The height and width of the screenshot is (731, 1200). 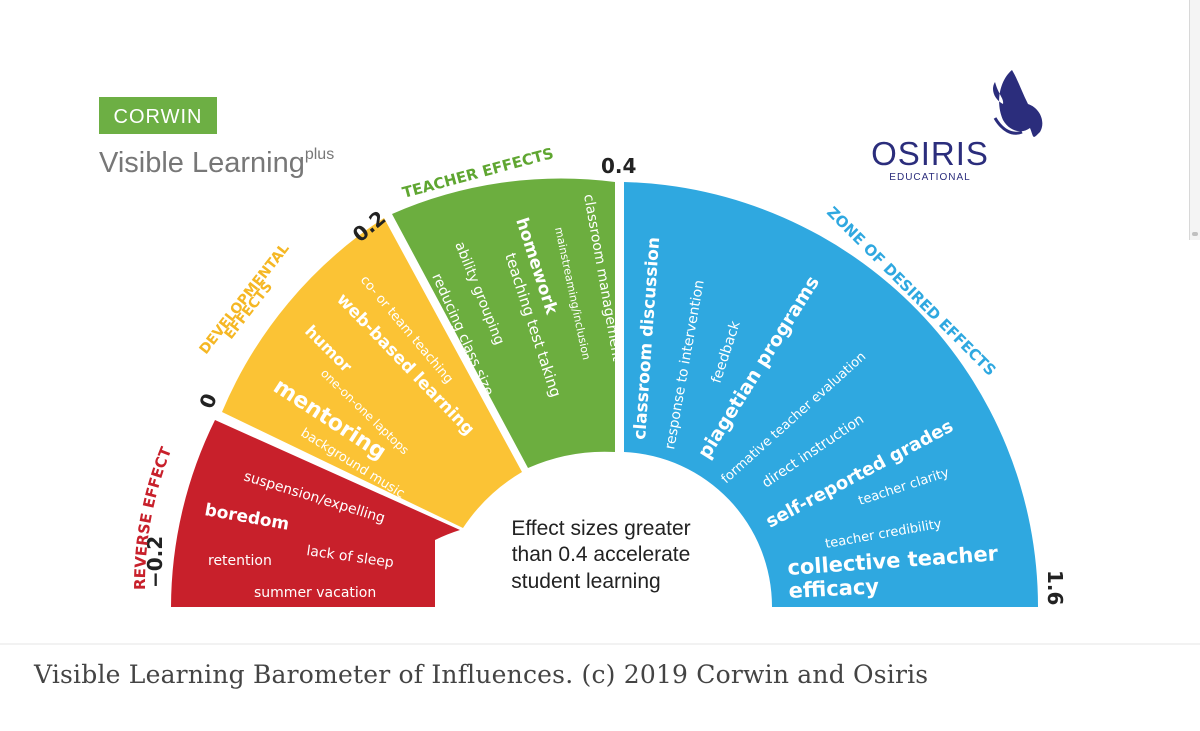 I want to click on center-text-line2: than 0.4 accelerate, so click(x=601, y=554).